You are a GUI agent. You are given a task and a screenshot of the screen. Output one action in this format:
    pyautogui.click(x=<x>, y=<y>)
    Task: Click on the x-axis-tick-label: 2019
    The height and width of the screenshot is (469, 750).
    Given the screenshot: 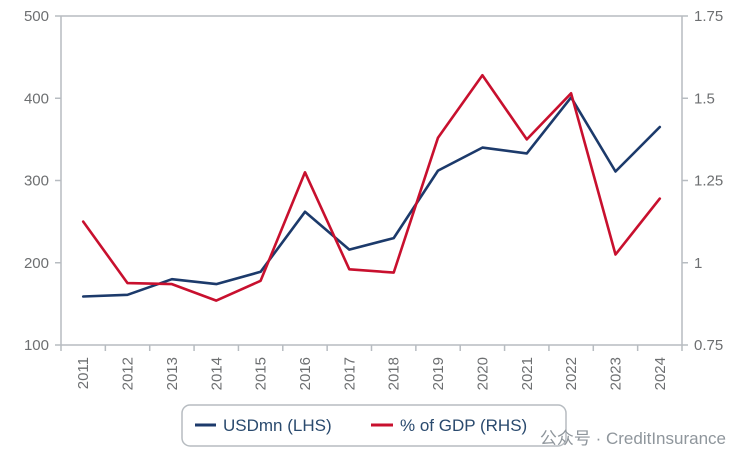 What is the action you would take?
    pyautogui.click(x=438, y=373)
    